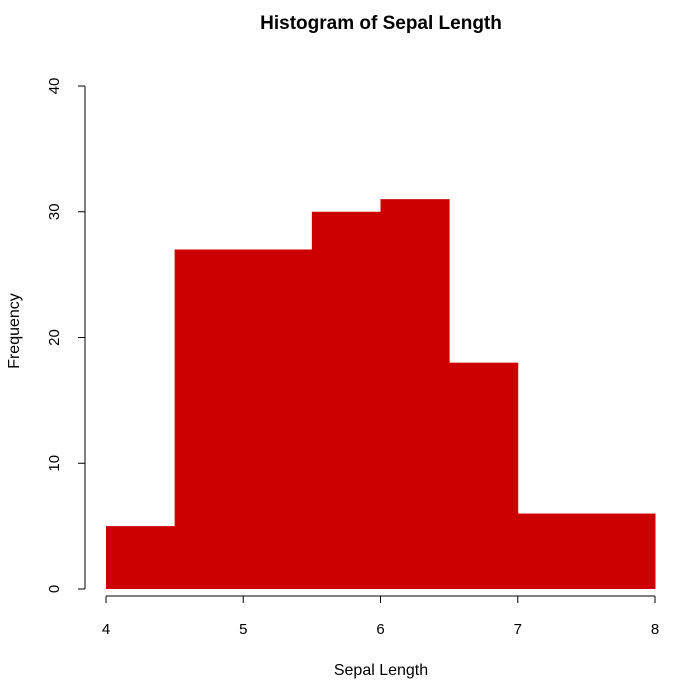 Image resolution: width=677 pixels, height=684 pixels. I want to click on chart-title: Histogram of Sepal Length, so click(381, 23).